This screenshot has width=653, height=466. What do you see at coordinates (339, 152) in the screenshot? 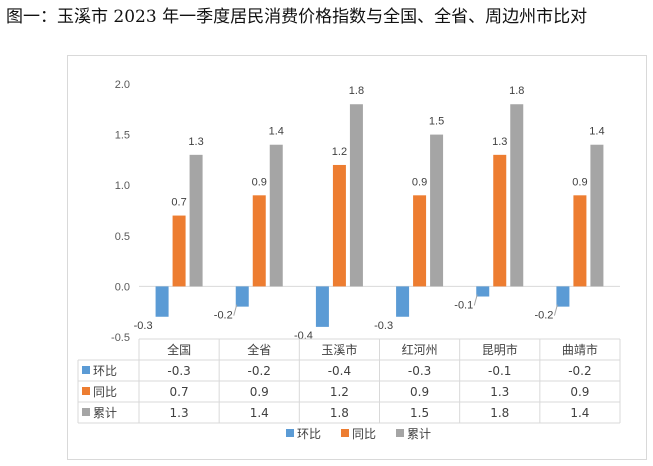
I see `data-label: 1.2` at bounding box center [339, 152].